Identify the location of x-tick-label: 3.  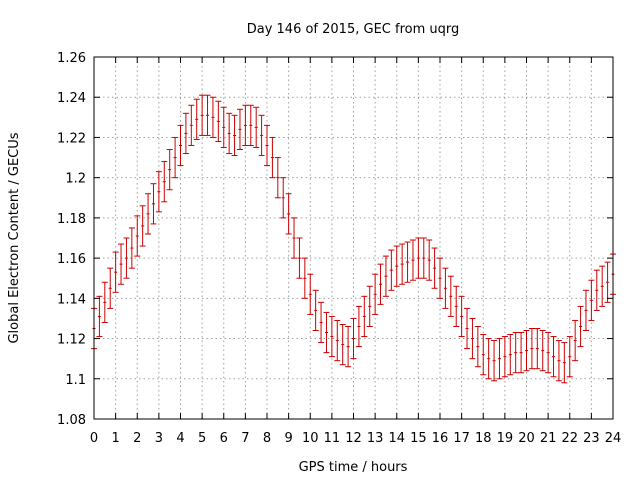
(159, 438).